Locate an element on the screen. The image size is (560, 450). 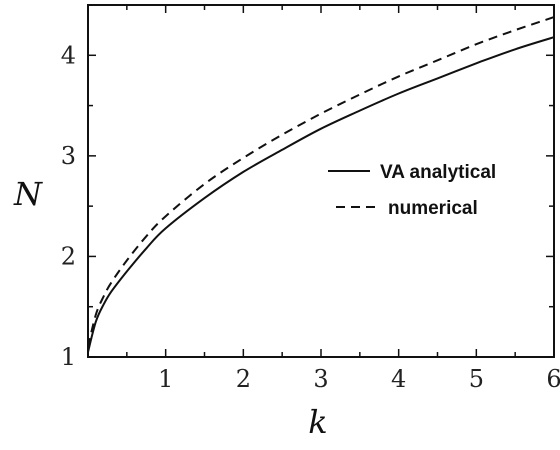
y-tick-label: 1 is located at coordinates (68, 357).